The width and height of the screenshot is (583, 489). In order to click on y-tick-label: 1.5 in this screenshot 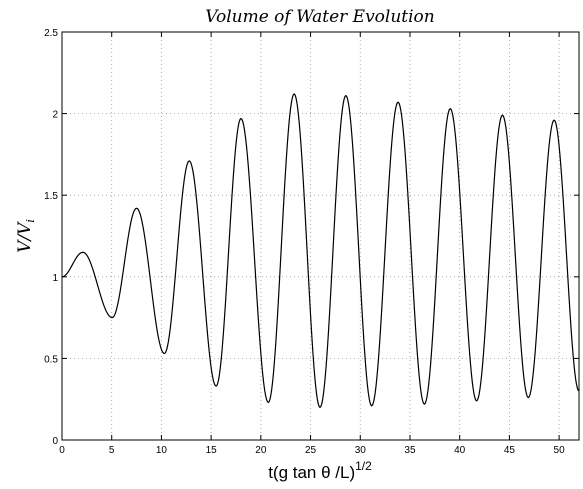, I will do `click(51, 196)`.